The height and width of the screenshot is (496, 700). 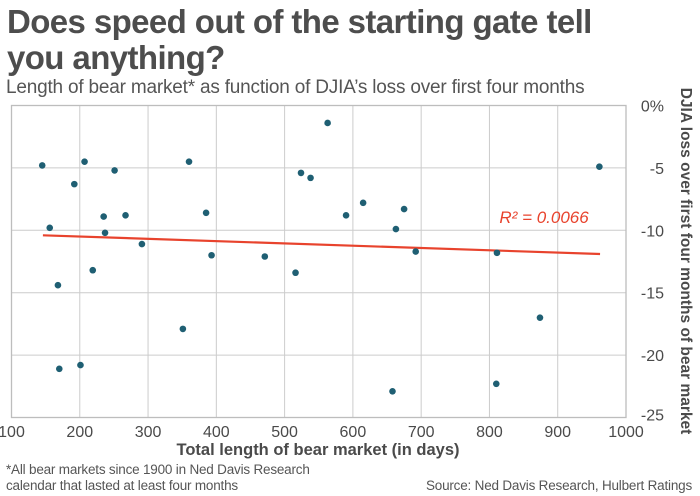 What do you see at coordinates (148, 432) in the screenshot?
I see `x-tick-label: 300` at bounding box center [148, 432].